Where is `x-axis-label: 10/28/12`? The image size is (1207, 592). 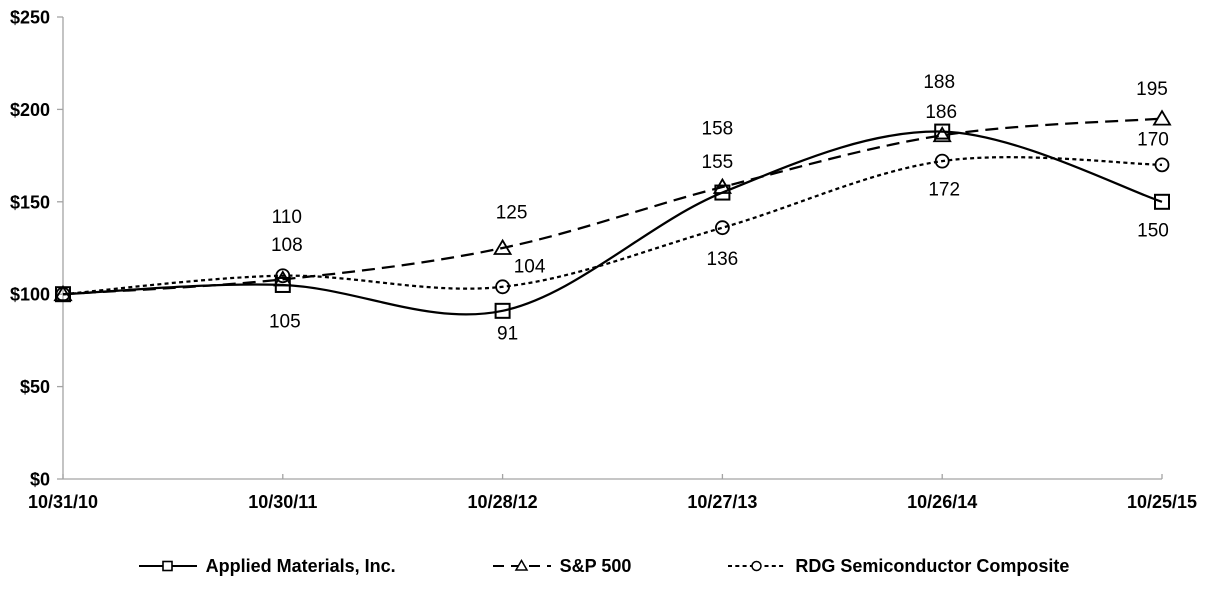
x-axis-label: 10/28/12 is located at coordinates (503, 502).